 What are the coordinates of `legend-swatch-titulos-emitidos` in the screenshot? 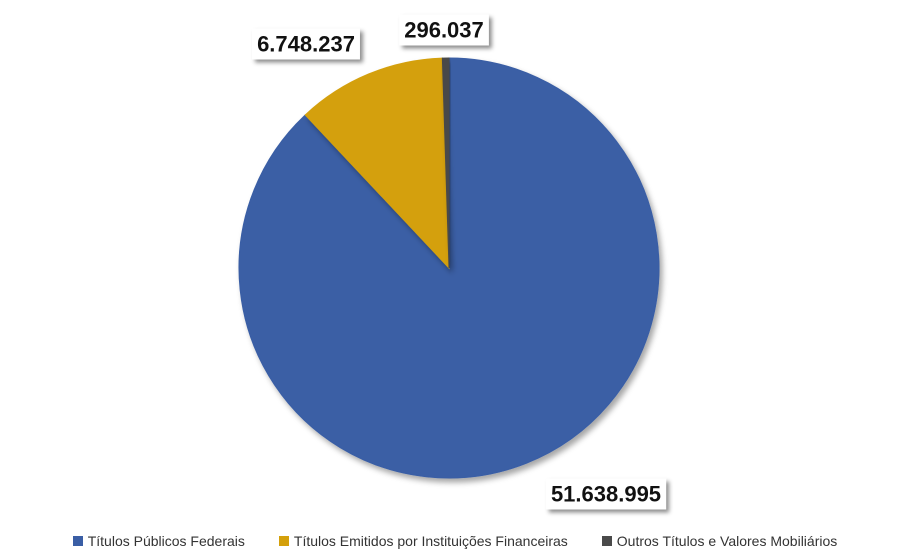 It's located at (283, 541).